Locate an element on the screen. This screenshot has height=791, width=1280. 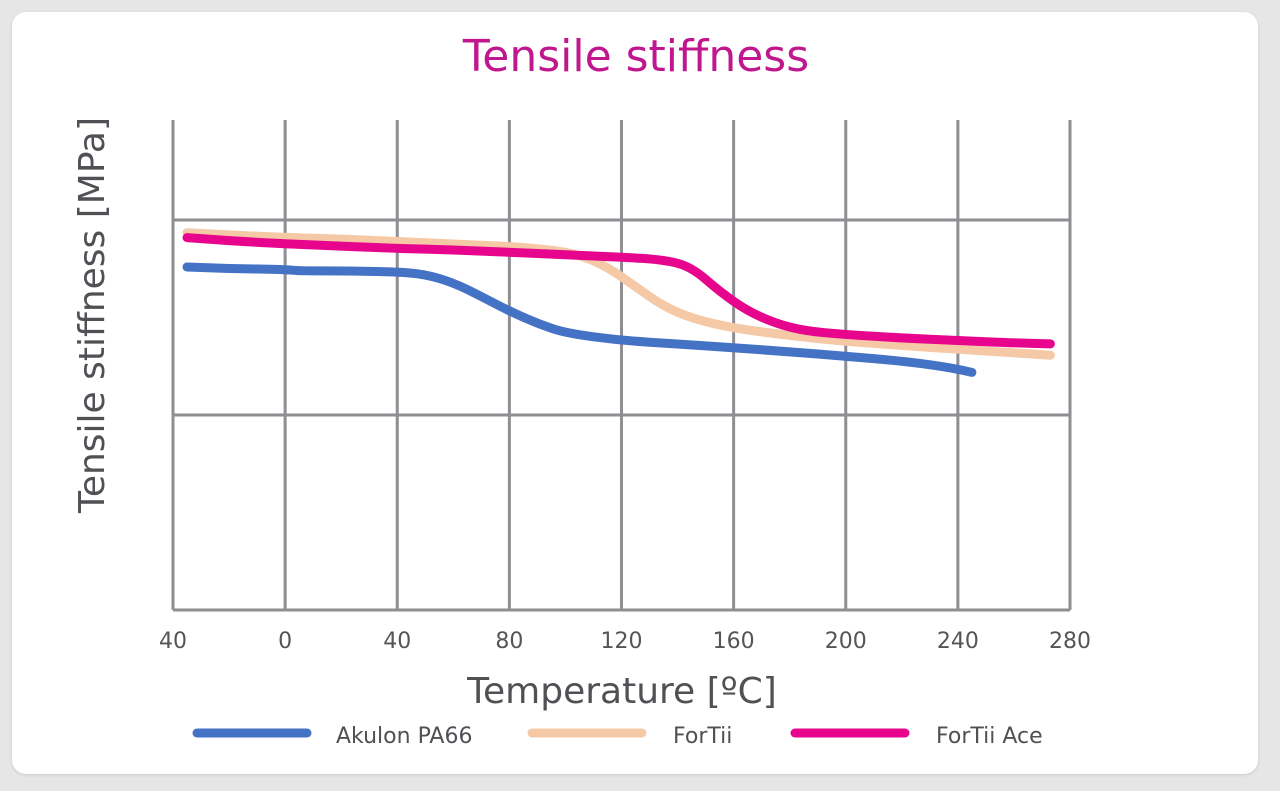
x-tick-label: 240 is located at coordinates (958, 641).